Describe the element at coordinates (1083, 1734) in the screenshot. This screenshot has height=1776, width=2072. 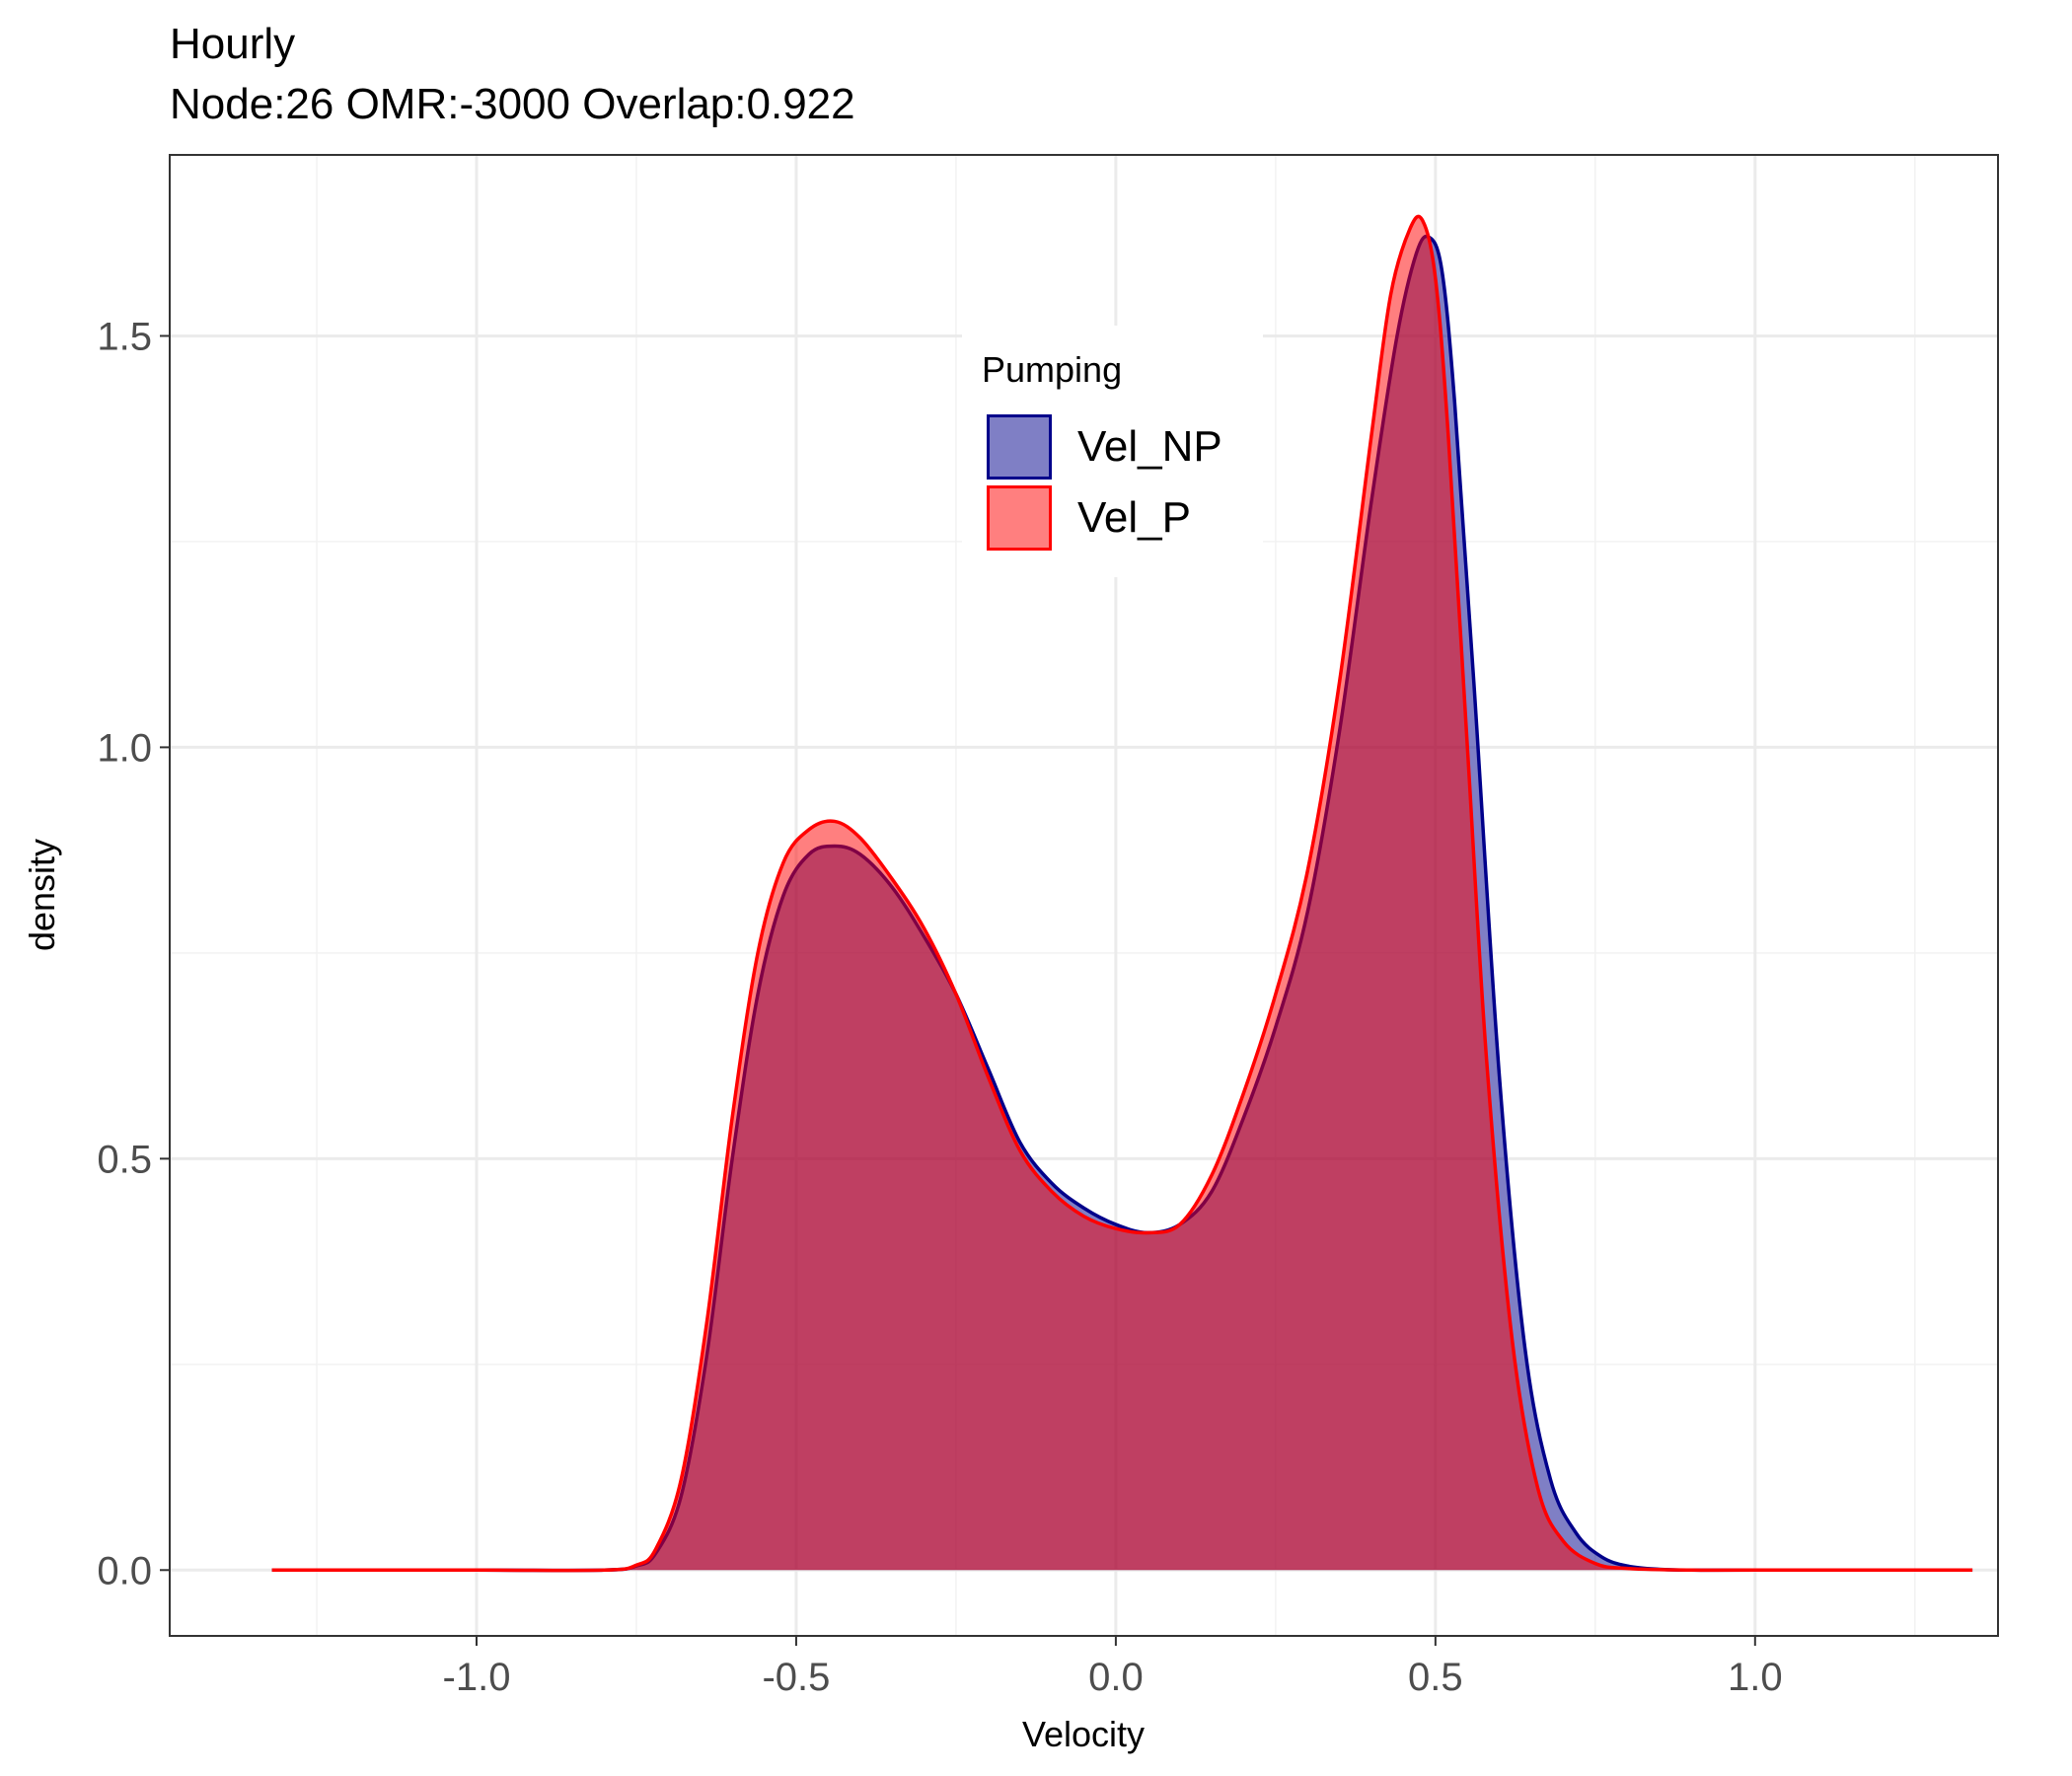
I see `x-axis-title: Velocity` at that location.